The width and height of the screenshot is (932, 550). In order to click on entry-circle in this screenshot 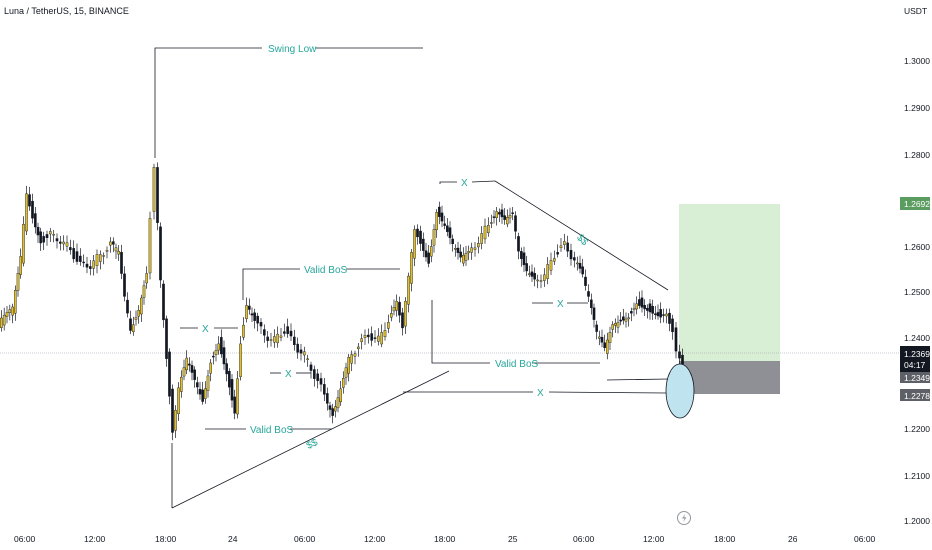, I will do `click(680, 391)`.